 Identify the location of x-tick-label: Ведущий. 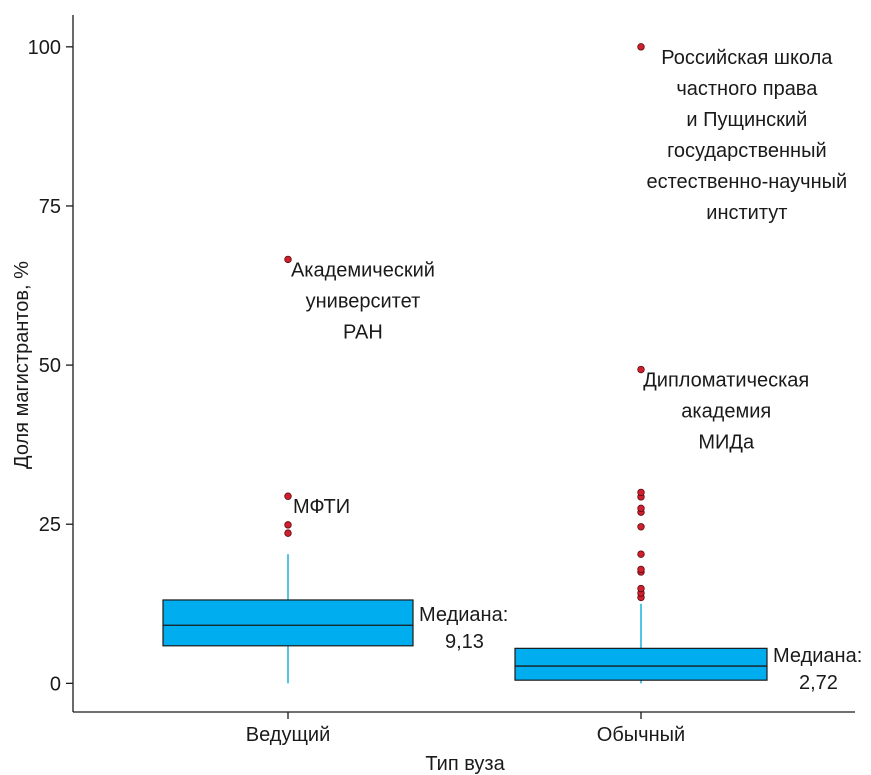
(288, 735).